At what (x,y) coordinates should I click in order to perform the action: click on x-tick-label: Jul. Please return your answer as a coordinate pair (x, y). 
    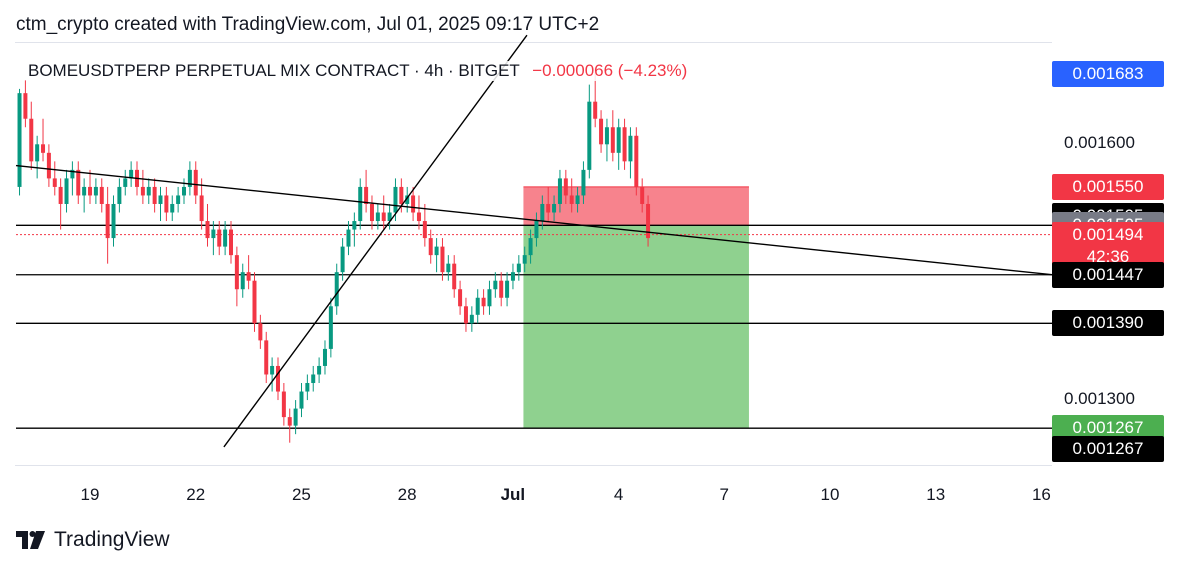
    Looking at the image, I should click on (513, 494).